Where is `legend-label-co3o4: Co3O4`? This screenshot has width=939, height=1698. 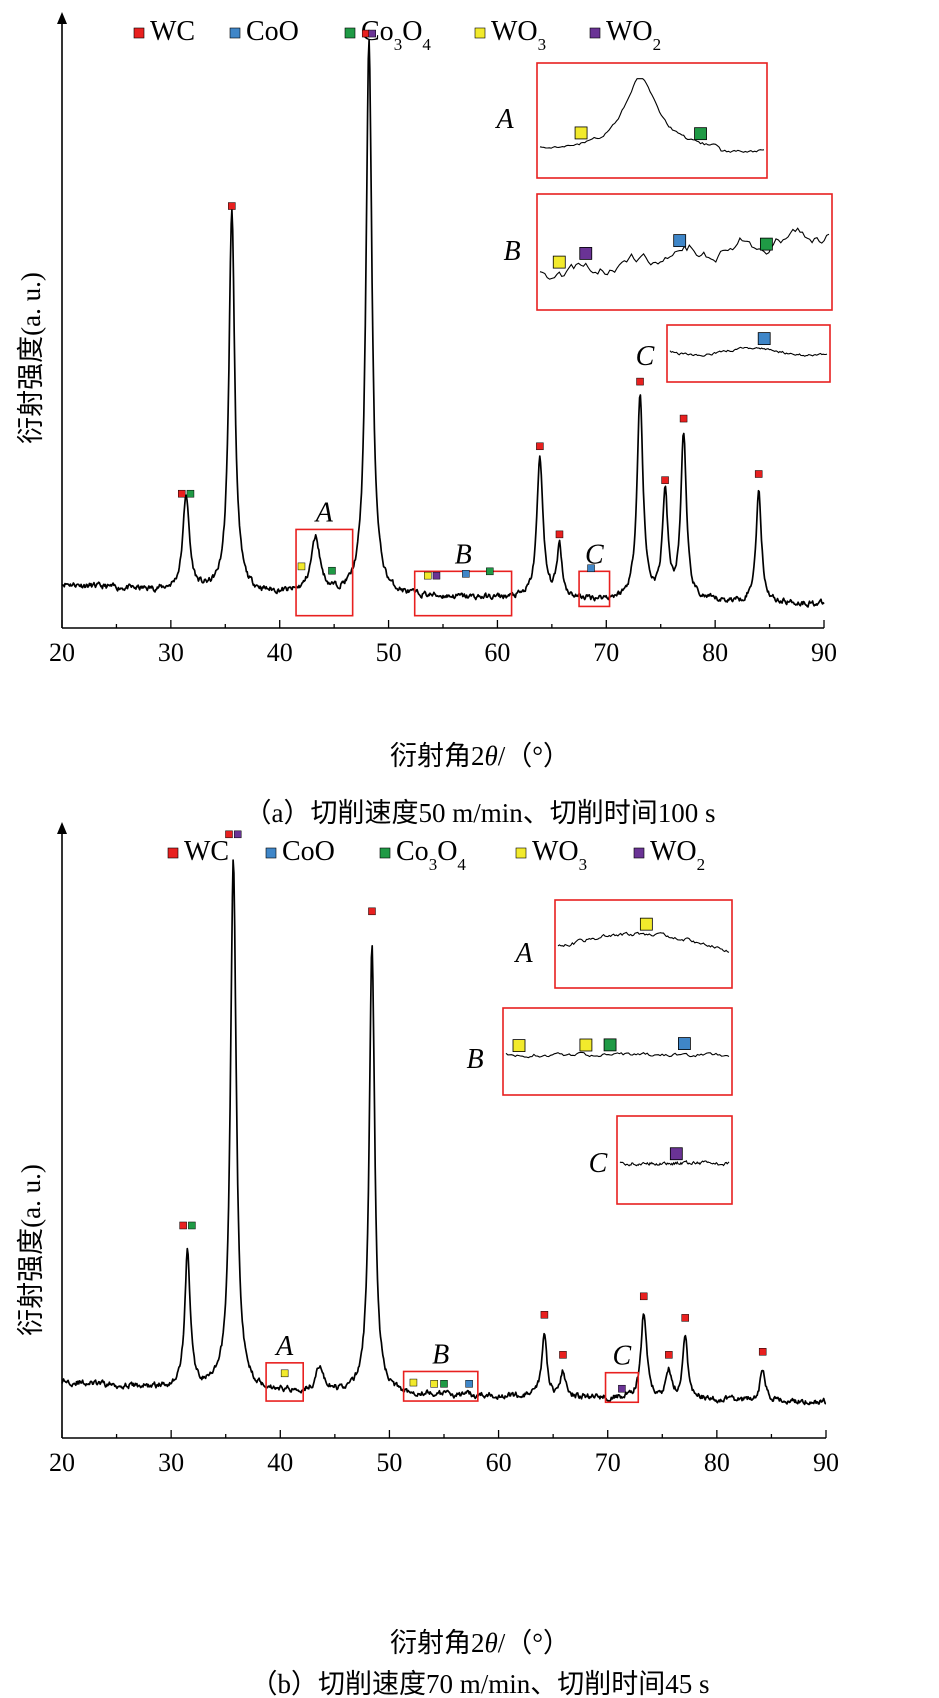
legend-label-co3o4: Co3O4 is located at coordinates (431, 855).